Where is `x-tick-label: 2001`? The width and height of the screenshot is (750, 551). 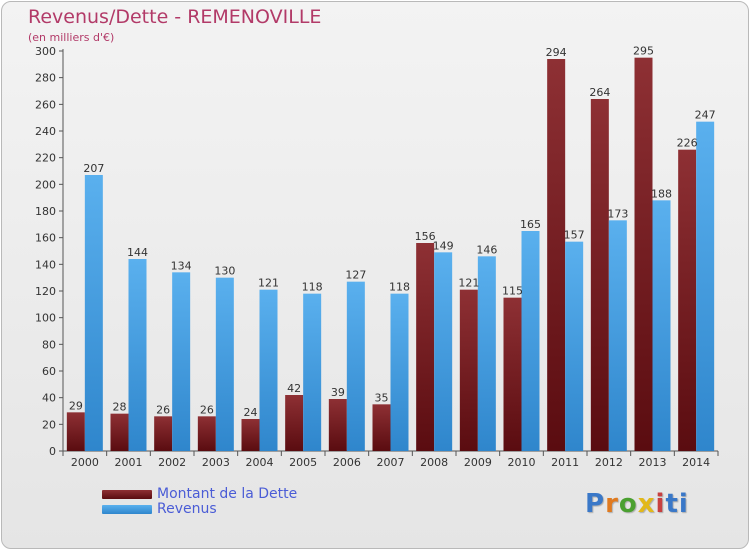
x-tick-label: 2001 is located at coordinates (129, 462).